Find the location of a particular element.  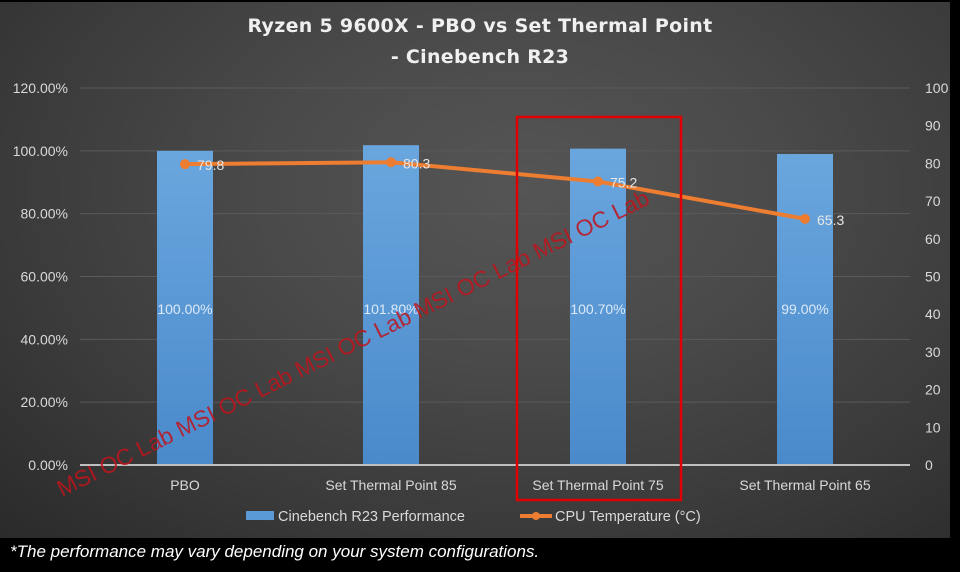

left-axis-tick: 0.00% is located at coordinates (48, 465).